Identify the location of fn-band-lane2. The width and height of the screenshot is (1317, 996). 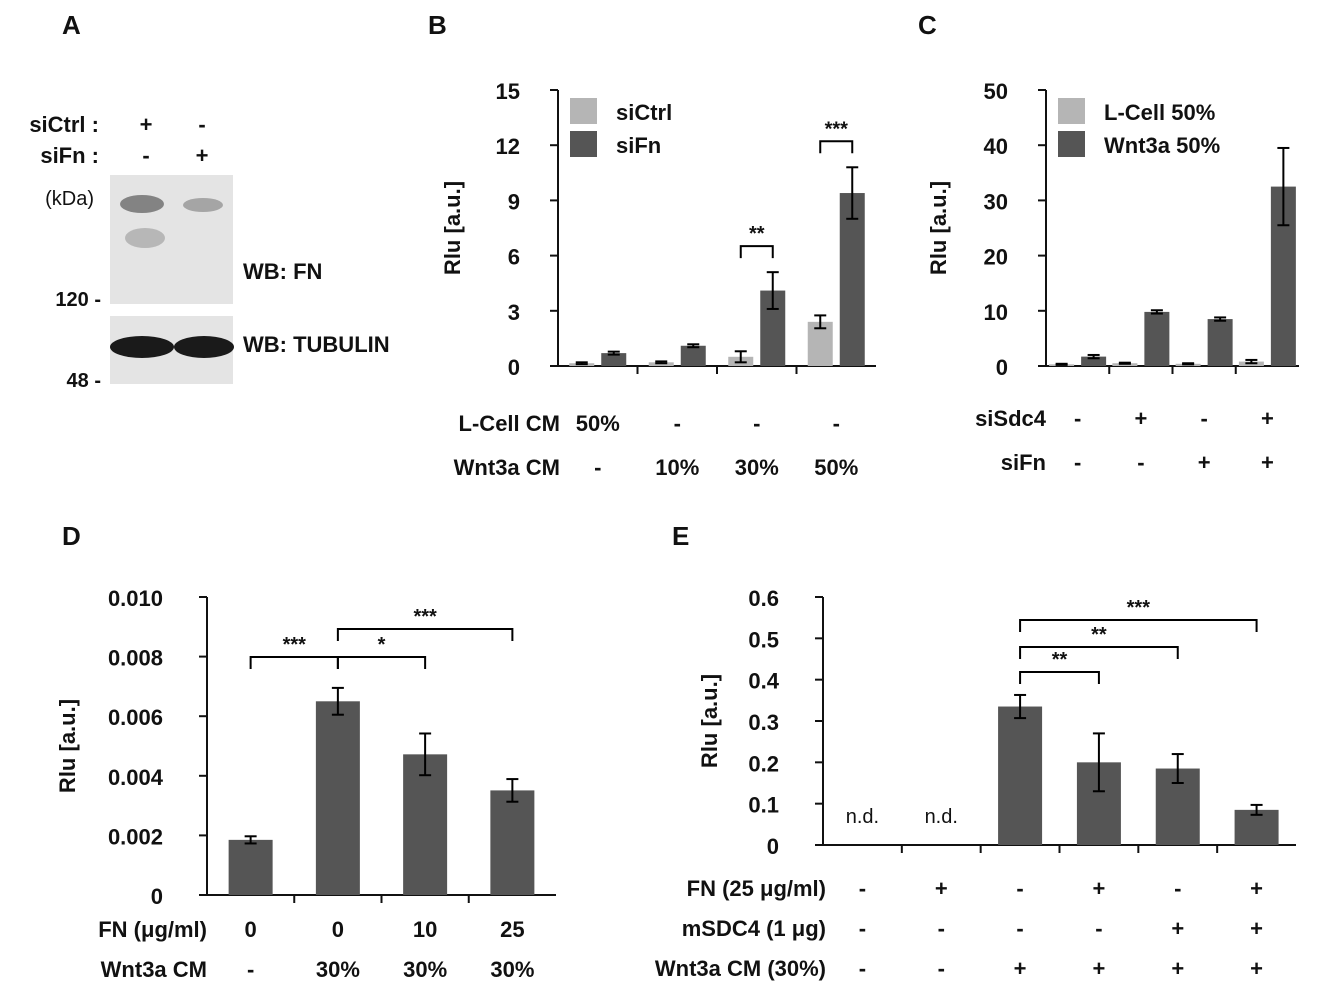
(203, 205).